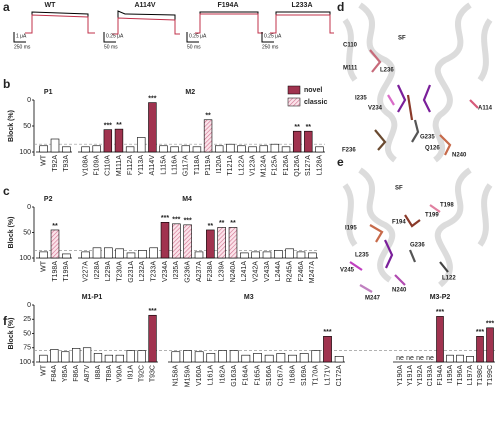 This screenshot has height=440, width=500. I want to click on x-tick-label: F112A, so click(130, 165).